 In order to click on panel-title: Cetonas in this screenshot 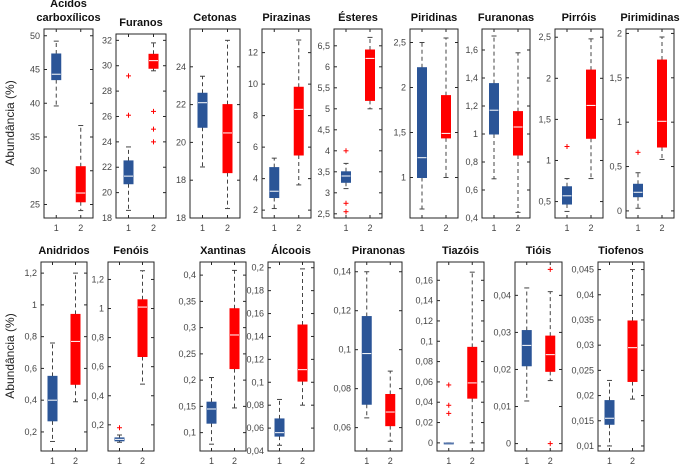, I will do `click(214, 18)`.